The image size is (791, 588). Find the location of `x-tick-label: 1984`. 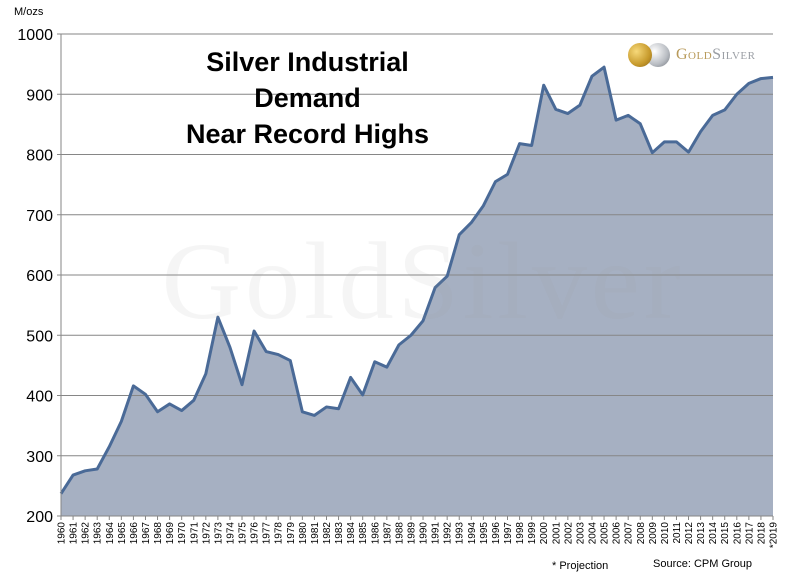

x-tick-label: 1984 is located at coordinates (351, 533).